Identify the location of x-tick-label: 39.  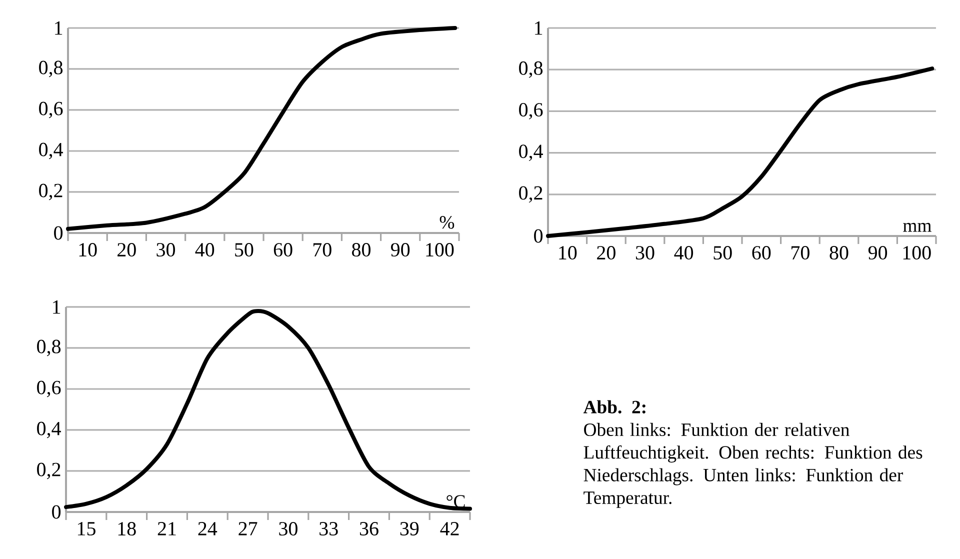
(409, 529).